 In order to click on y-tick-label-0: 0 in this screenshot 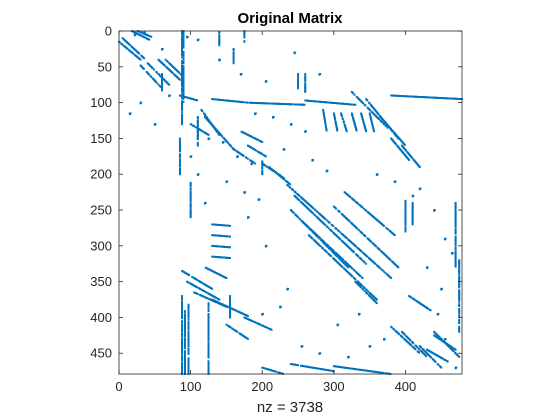, I will do `click(108, 31)`.